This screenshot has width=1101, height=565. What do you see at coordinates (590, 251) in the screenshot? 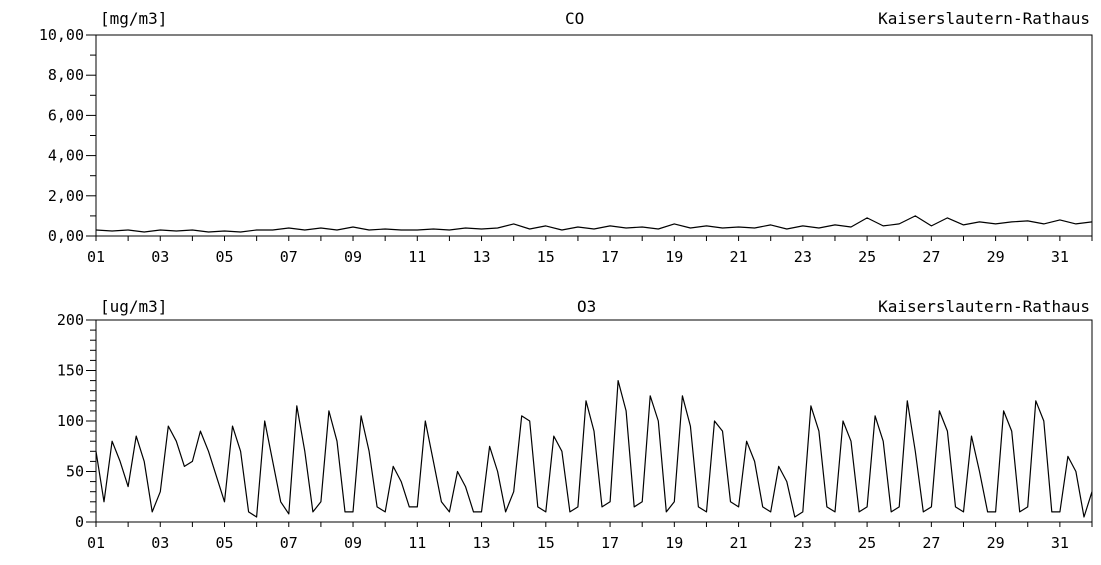
I see `co-x-axis: 01 03 05 07 09 11 13 15 17 19 21 23 25 27 29 31` at bounding box center [590, 251].